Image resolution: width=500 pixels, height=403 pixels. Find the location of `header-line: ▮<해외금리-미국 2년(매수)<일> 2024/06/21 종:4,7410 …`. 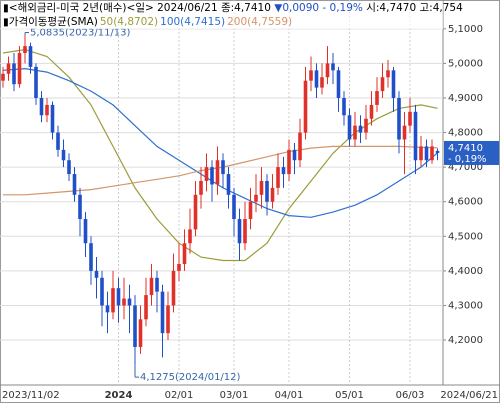

header-line: ▮<해외금리-미국 2년(매수)<일> 2024/06/21 종:4,7410 … is located at coordinates (233, 7).